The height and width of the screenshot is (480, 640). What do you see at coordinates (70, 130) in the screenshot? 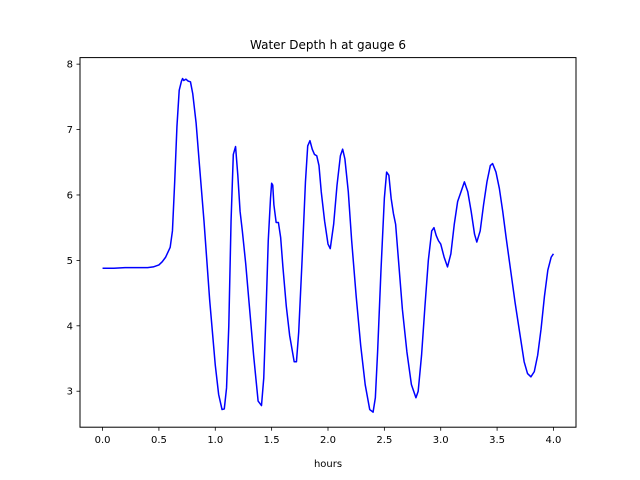
I see `y-tick-label: 7` at bounding box center [70, 130].